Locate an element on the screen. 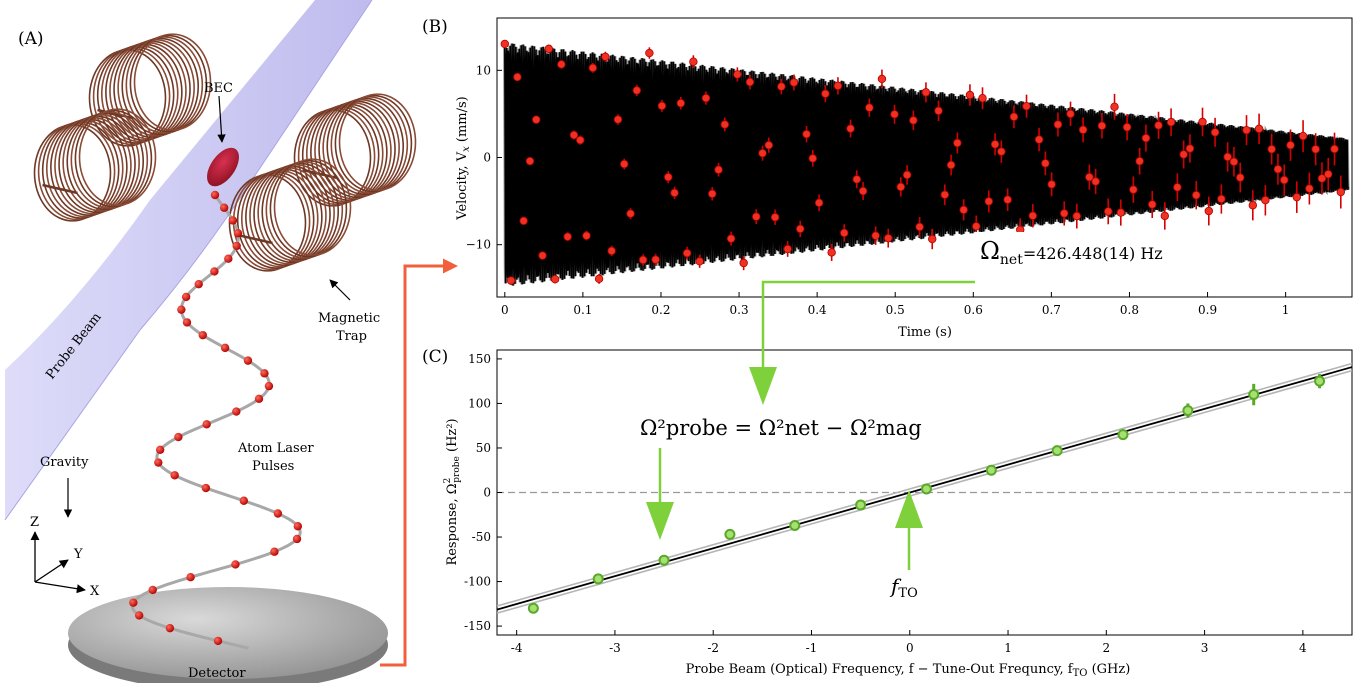 The width and height of the screenshot is (1357, 683). y-axis-label-b-unit: (mm/s) is located at coordinates (462, 121).